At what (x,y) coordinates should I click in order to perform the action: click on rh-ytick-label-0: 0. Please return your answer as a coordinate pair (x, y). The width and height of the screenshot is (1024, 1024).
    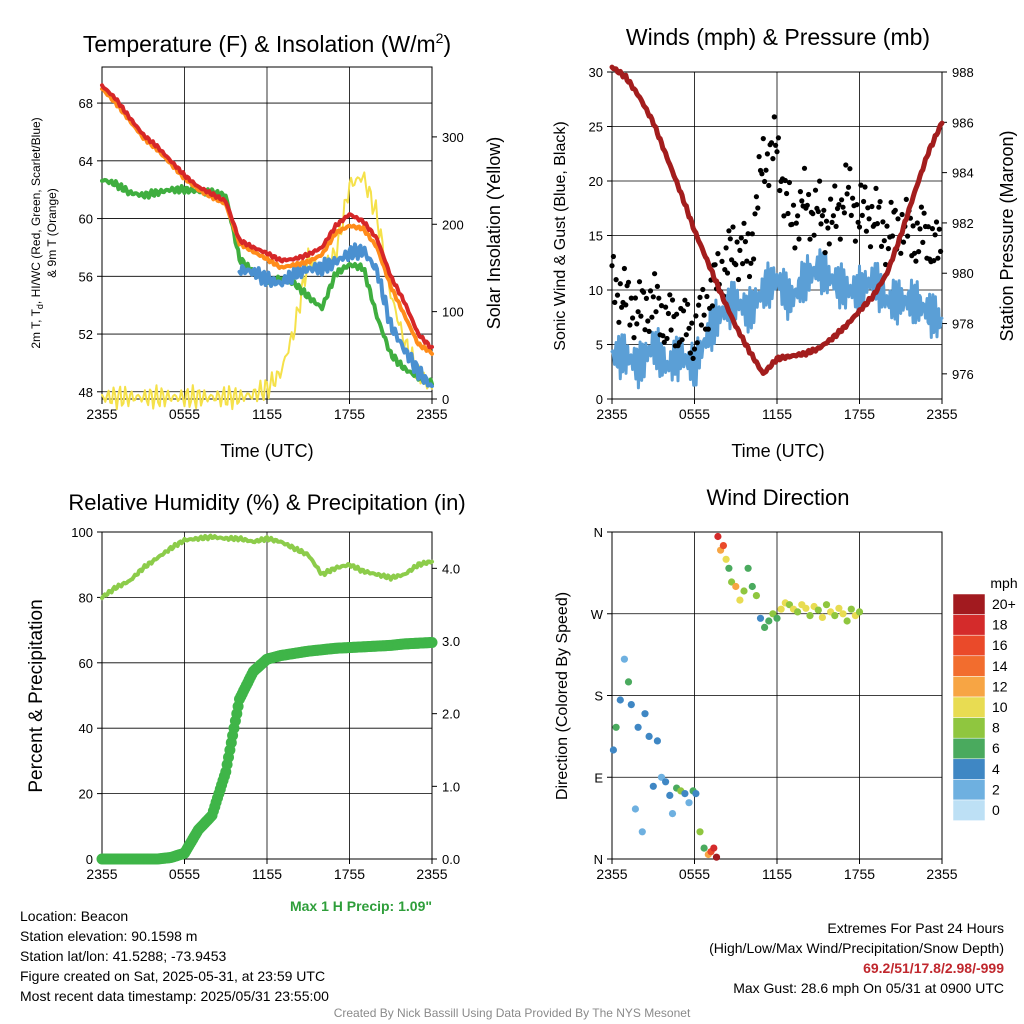
    Looking at the image, I should click on (89, 859).